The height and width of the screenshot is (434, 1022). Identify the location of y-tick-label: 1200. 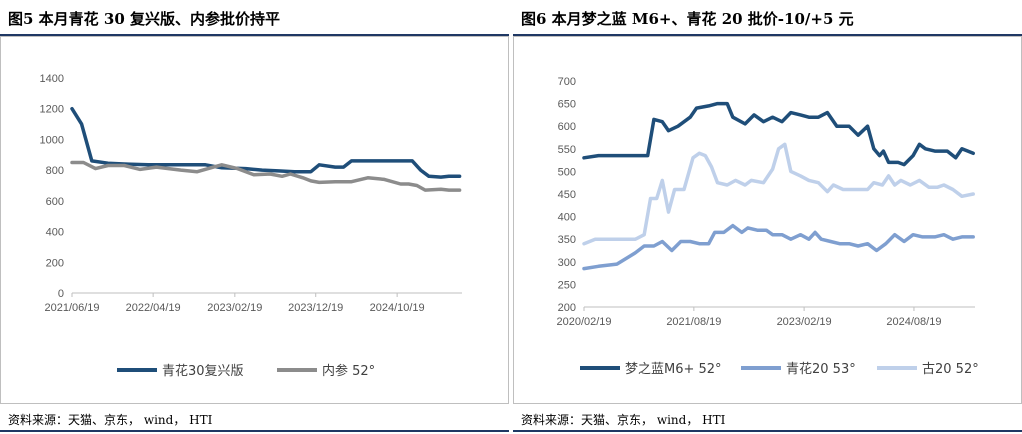
(52, 110).